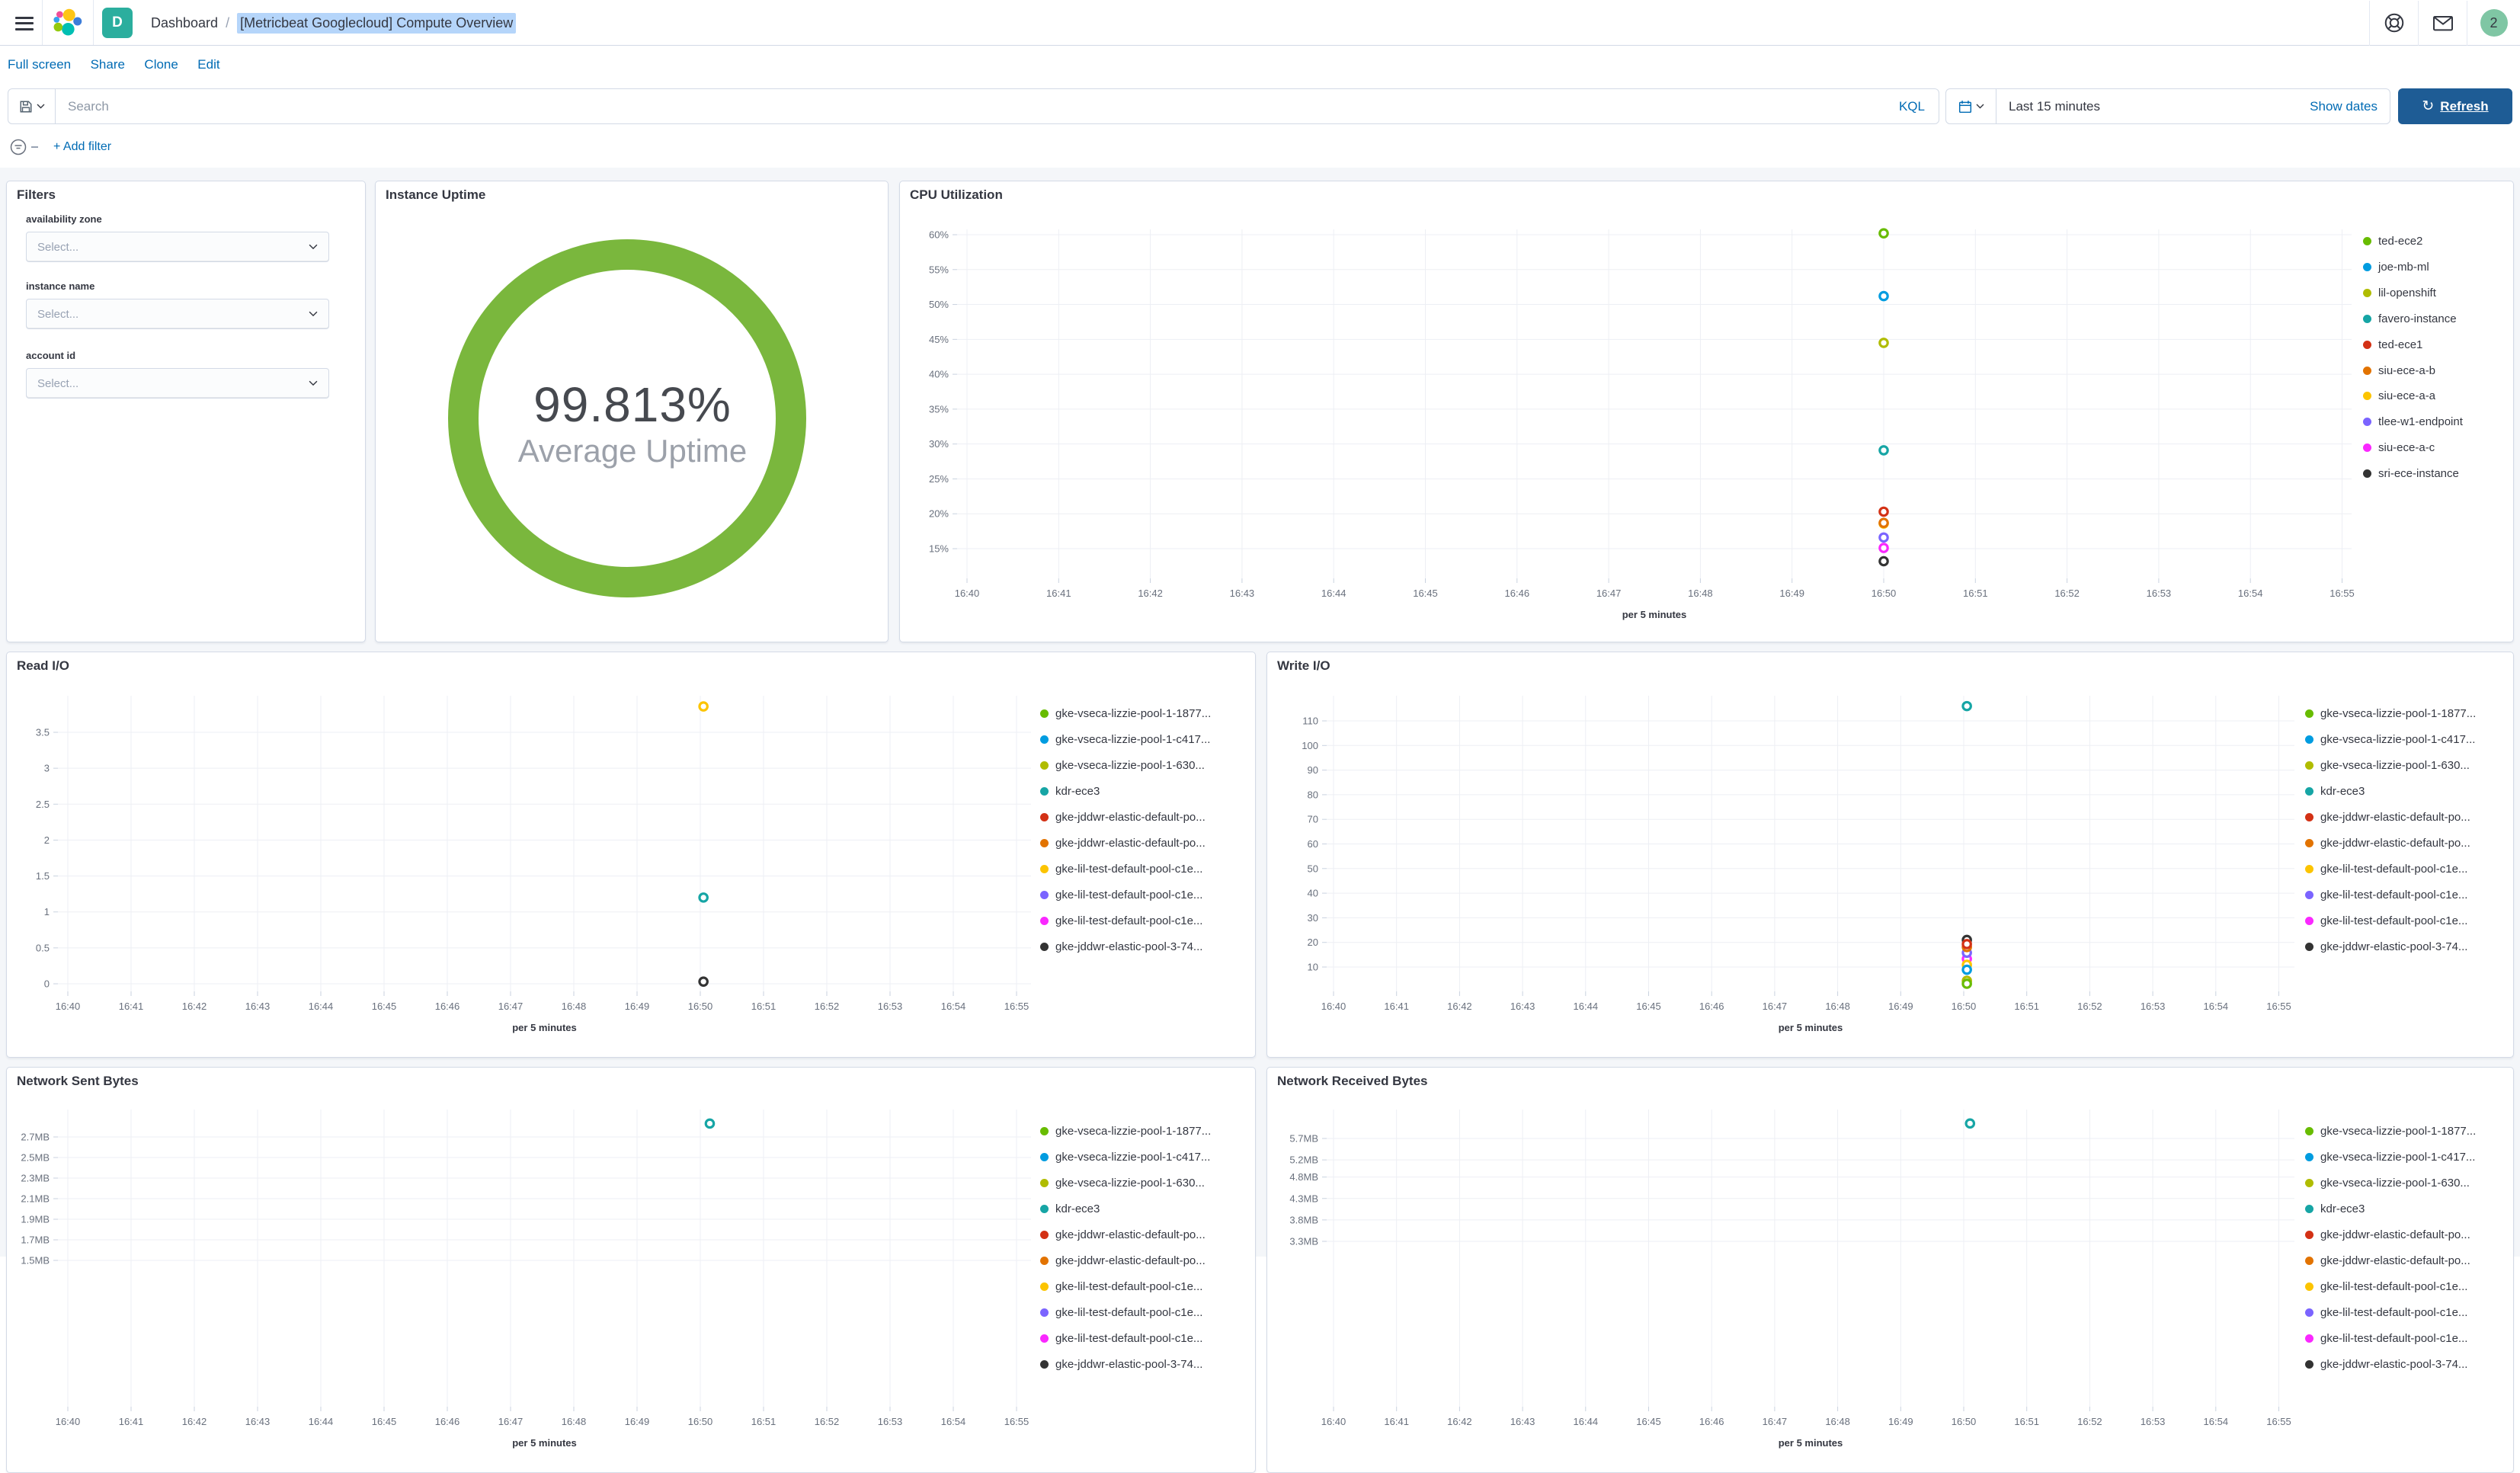 The width and height of the screenshot is (2520, 1473). I want to click on edit-link: Edit, so click(208, 64).